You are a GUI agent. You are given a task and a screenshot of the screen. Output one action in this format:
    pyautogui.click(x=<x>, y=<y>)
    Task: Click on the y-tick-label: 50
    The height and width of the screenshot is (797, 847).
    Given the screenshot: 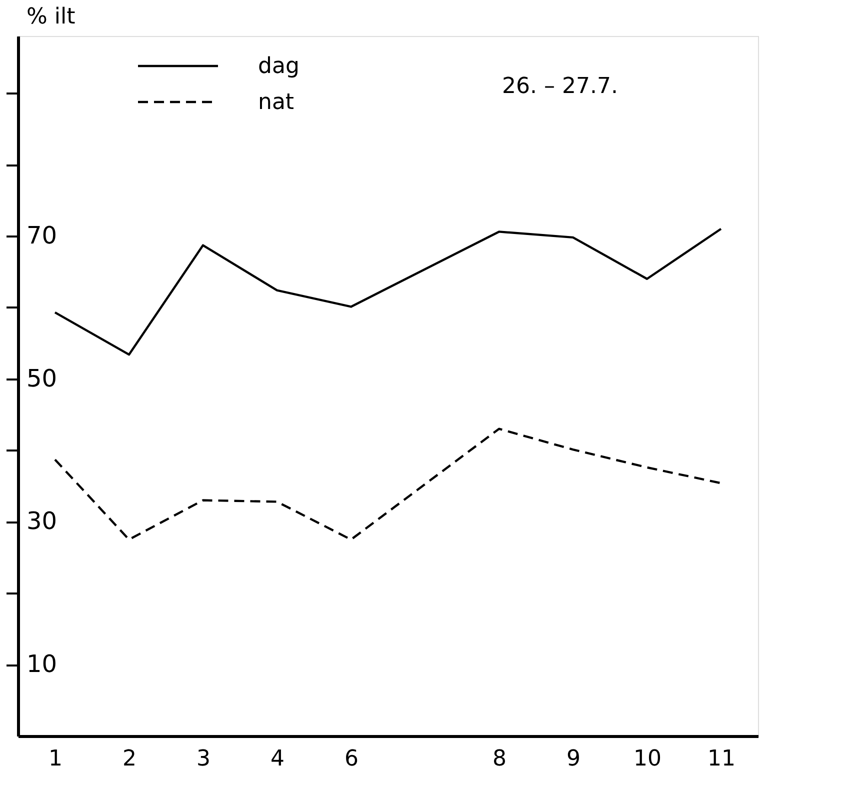 What is the action you would take?
    pyautogui.click(x=42, y=378)
    